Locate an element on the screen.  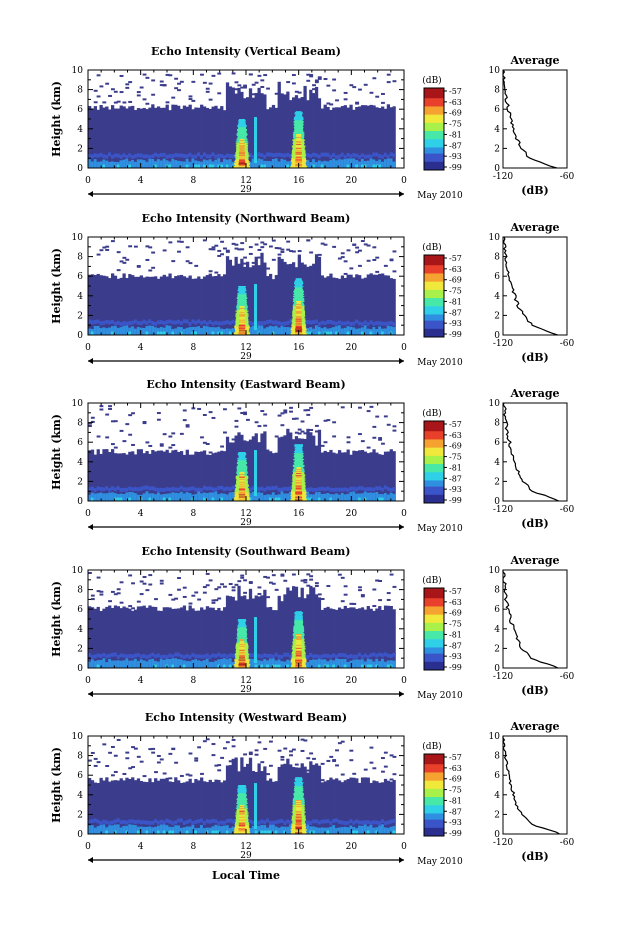
avg-profile-line is located at coordinates (531, 452).